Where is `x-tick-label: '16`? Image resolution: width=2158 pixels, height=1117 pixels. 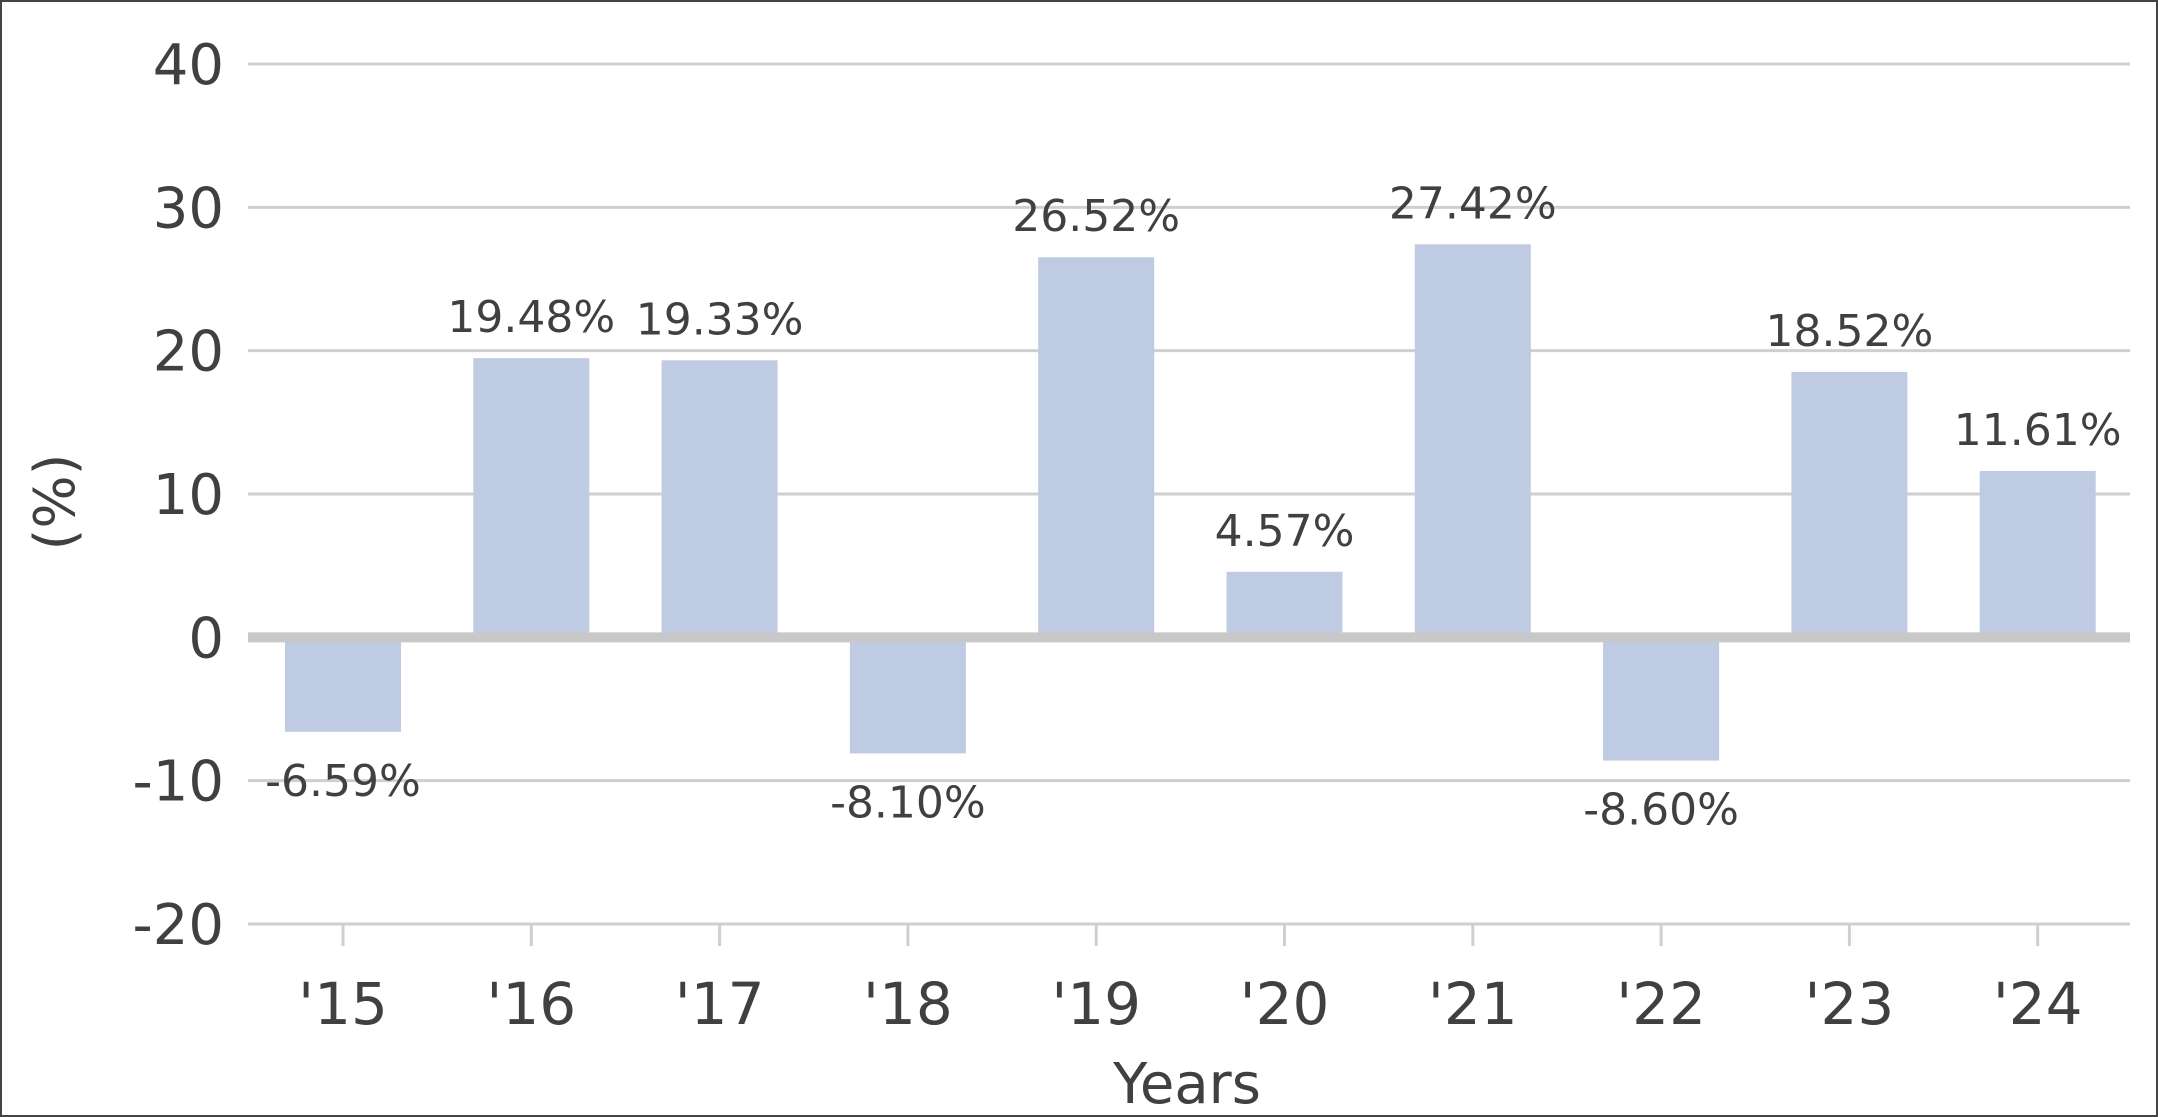 x-tick-label: '16 is located at coordinates (531, 1004).